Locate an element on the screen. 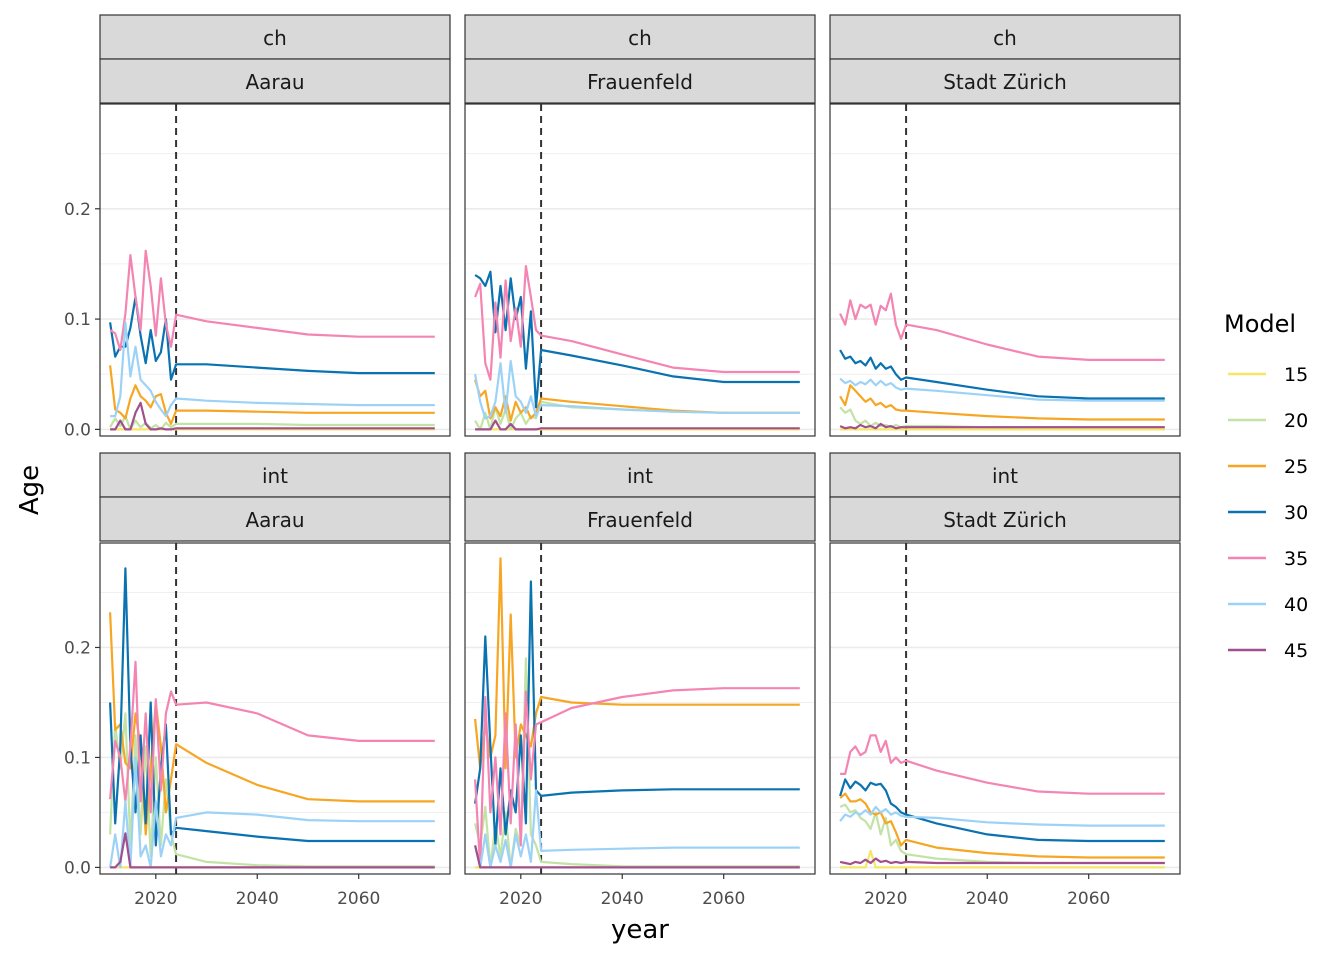  legend-label-15: 15 is located at coordinates (1296, 375).